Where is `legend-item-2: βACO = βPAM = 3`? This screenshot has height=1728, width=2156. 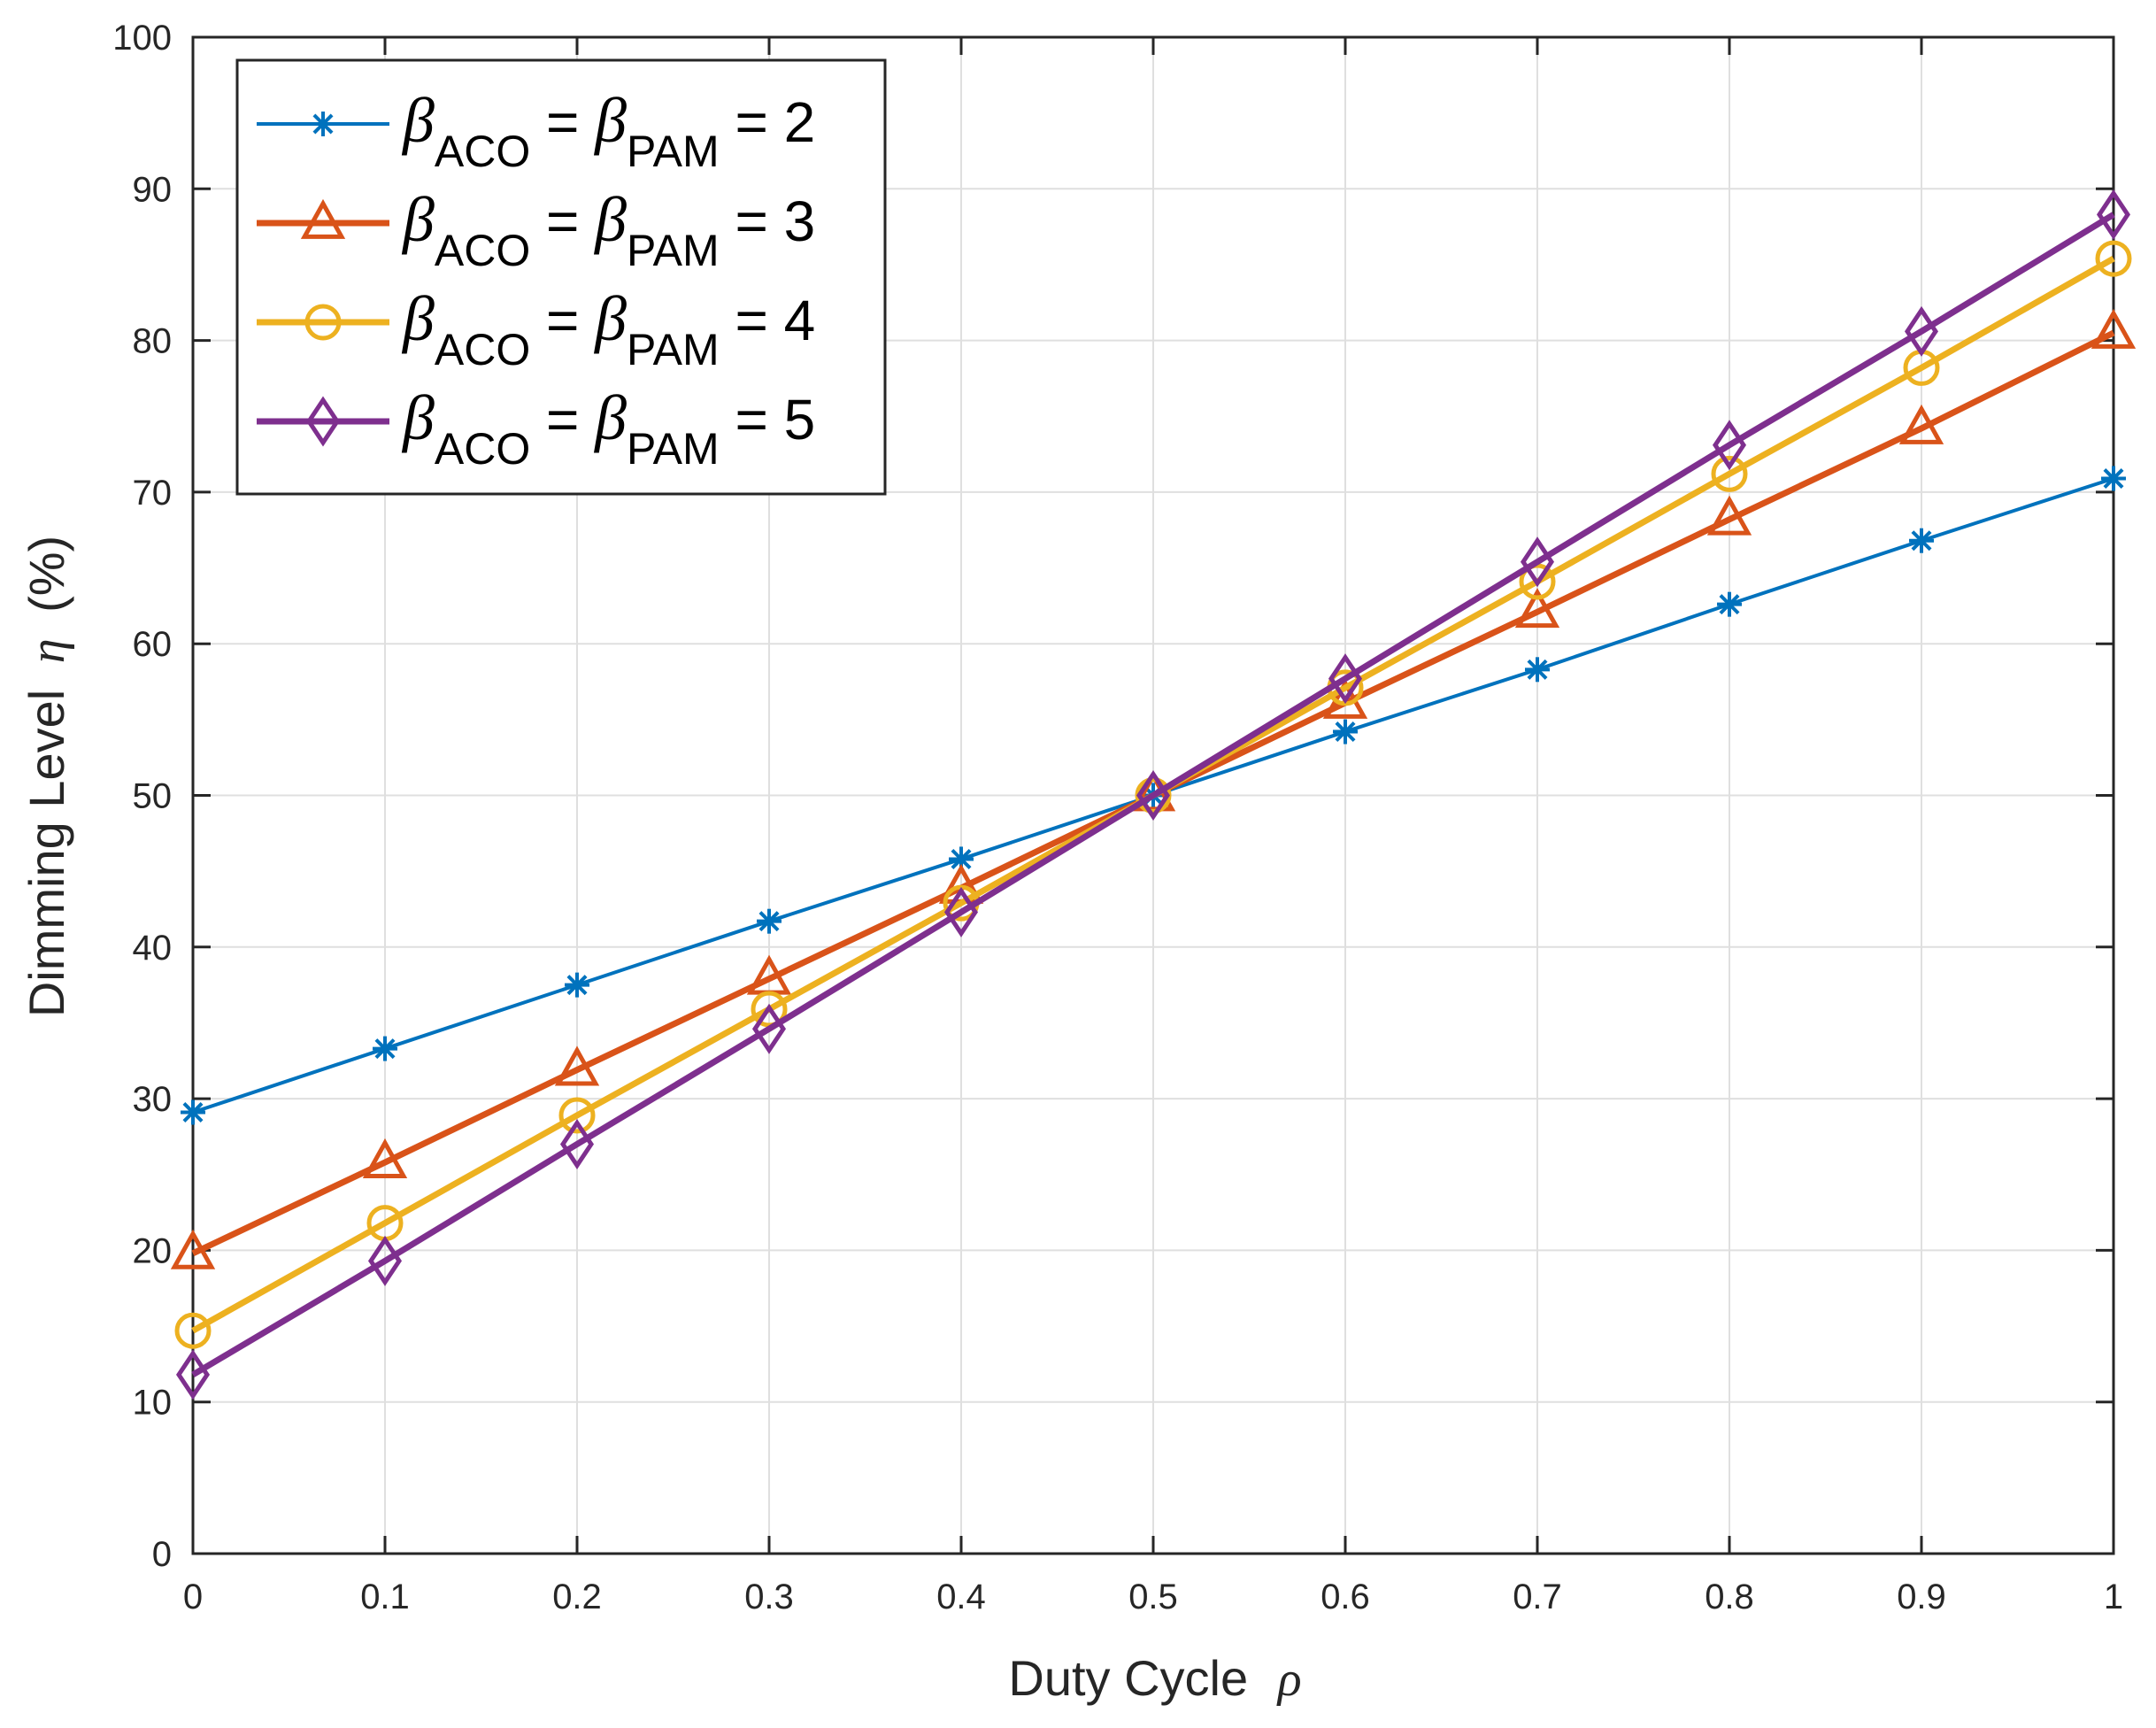
legend-item-2: βACO = βPAM = 3 is located at coordinates (536, 229).